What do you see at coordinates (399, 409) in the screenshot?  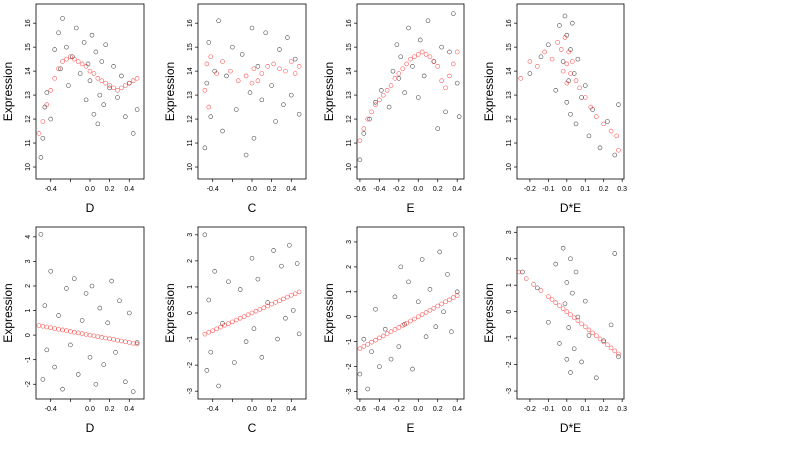 I see `x-tick-label: -0.2` at bounding box center [399, 409].